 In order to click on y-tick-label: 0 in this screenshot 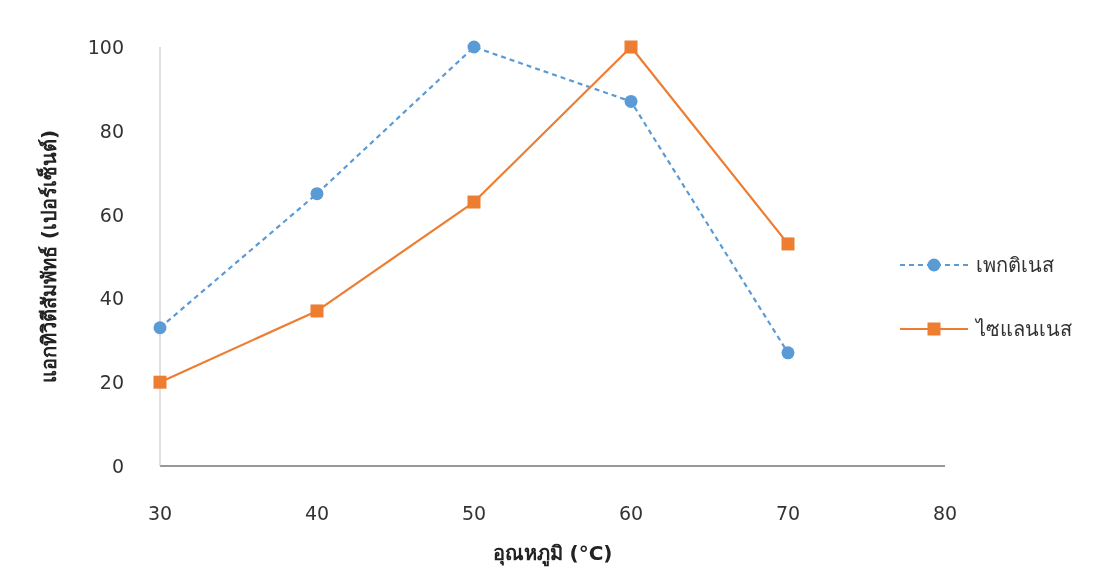, I will do `click(117, 466)`.